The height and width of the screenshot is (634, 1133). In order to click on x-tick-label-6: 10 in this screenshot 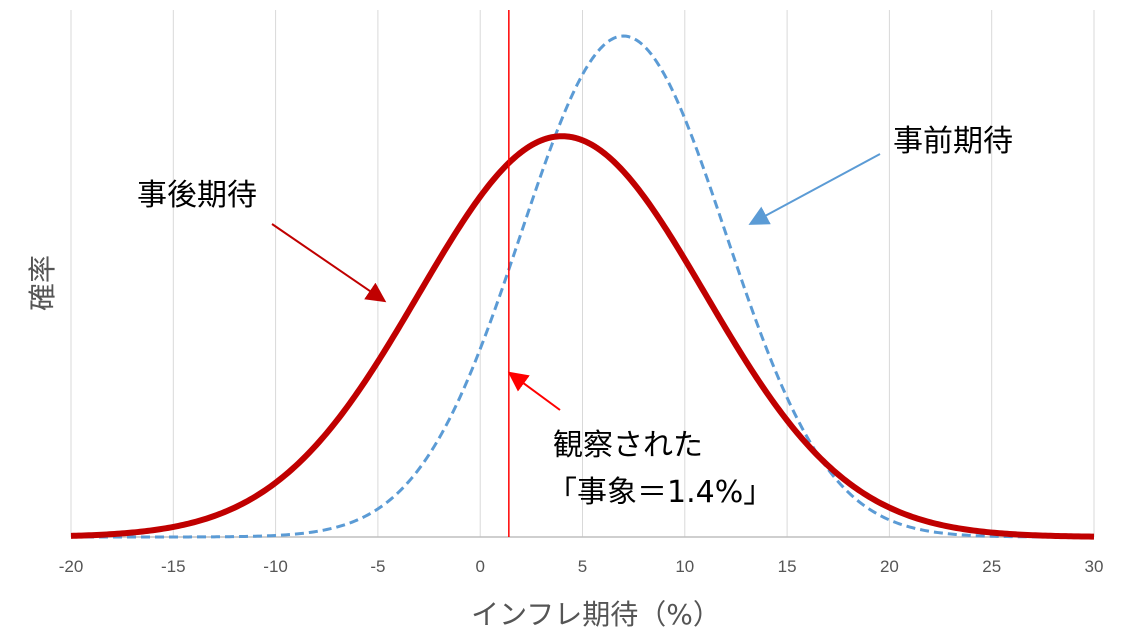, I will do `click(684, 566)`.